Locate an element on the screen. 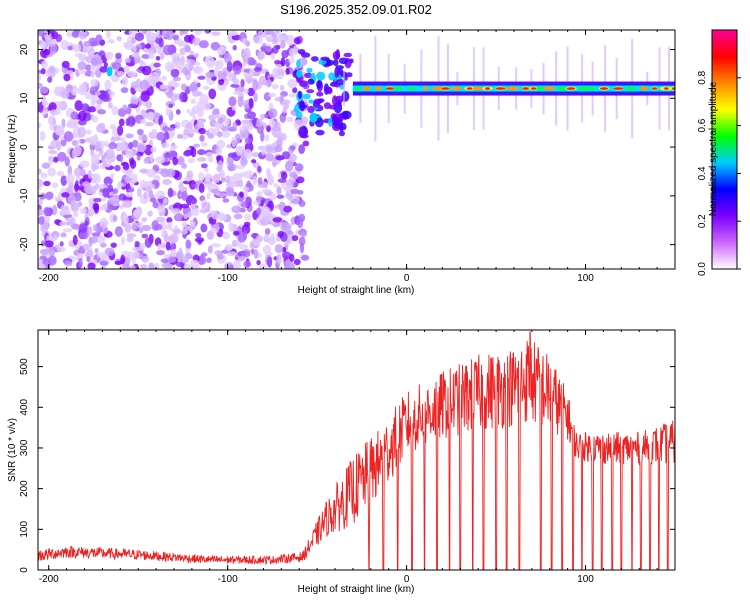 The width and height of the screenshot is (750, 600). snr-y-tick-label: 100 is located at coordinates (24, 529).